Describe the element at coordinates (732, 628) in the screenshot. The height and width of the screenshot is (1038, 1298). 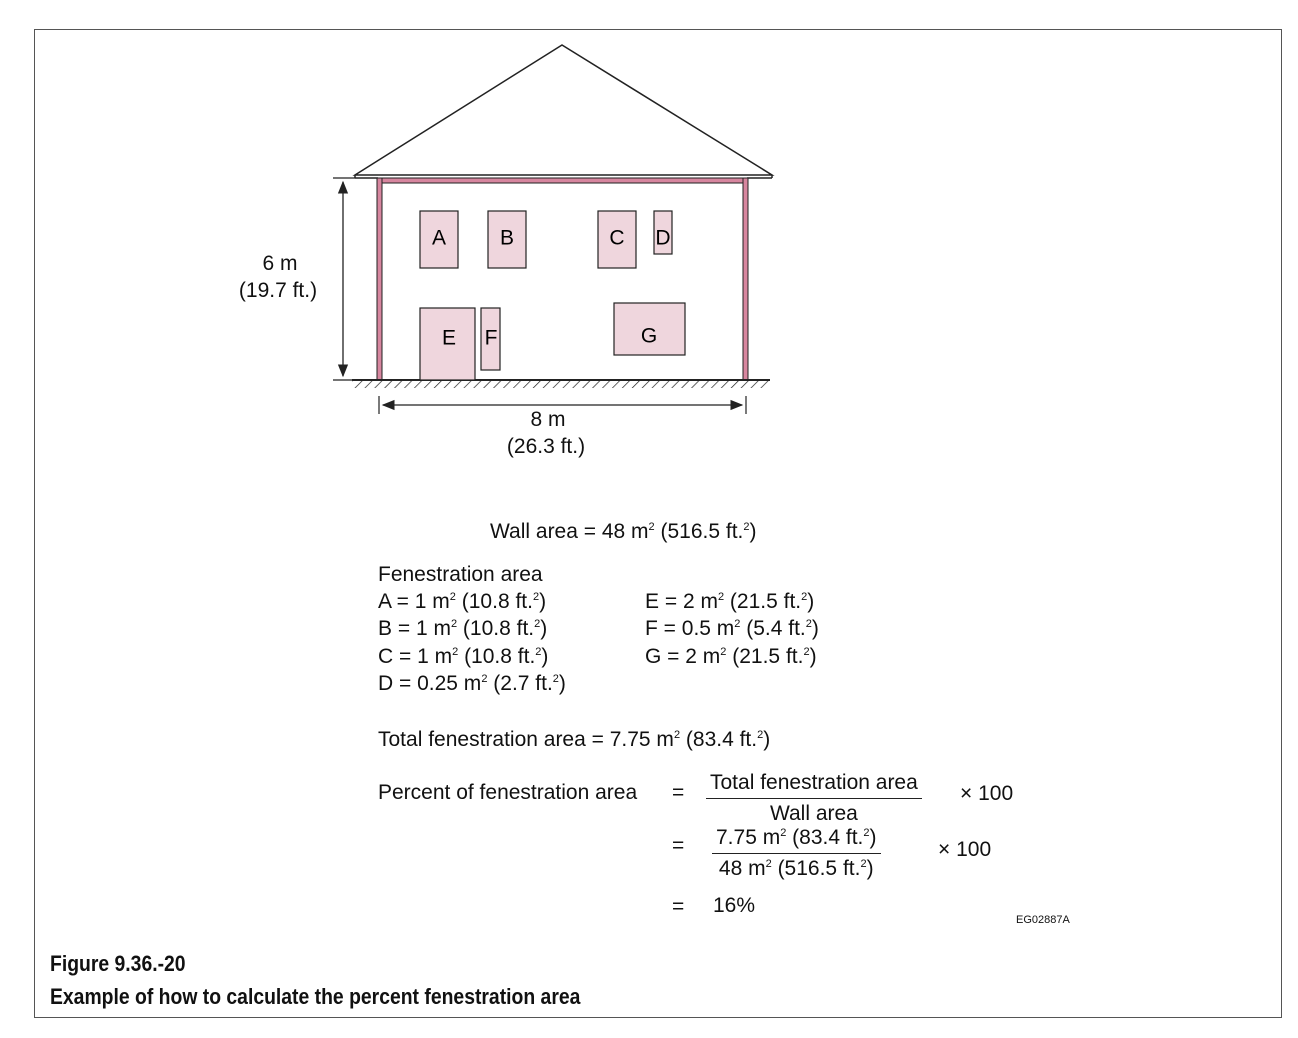
I see `fenestration-f: F = 0.5 m2 (5.4 ft.2)` at that location.